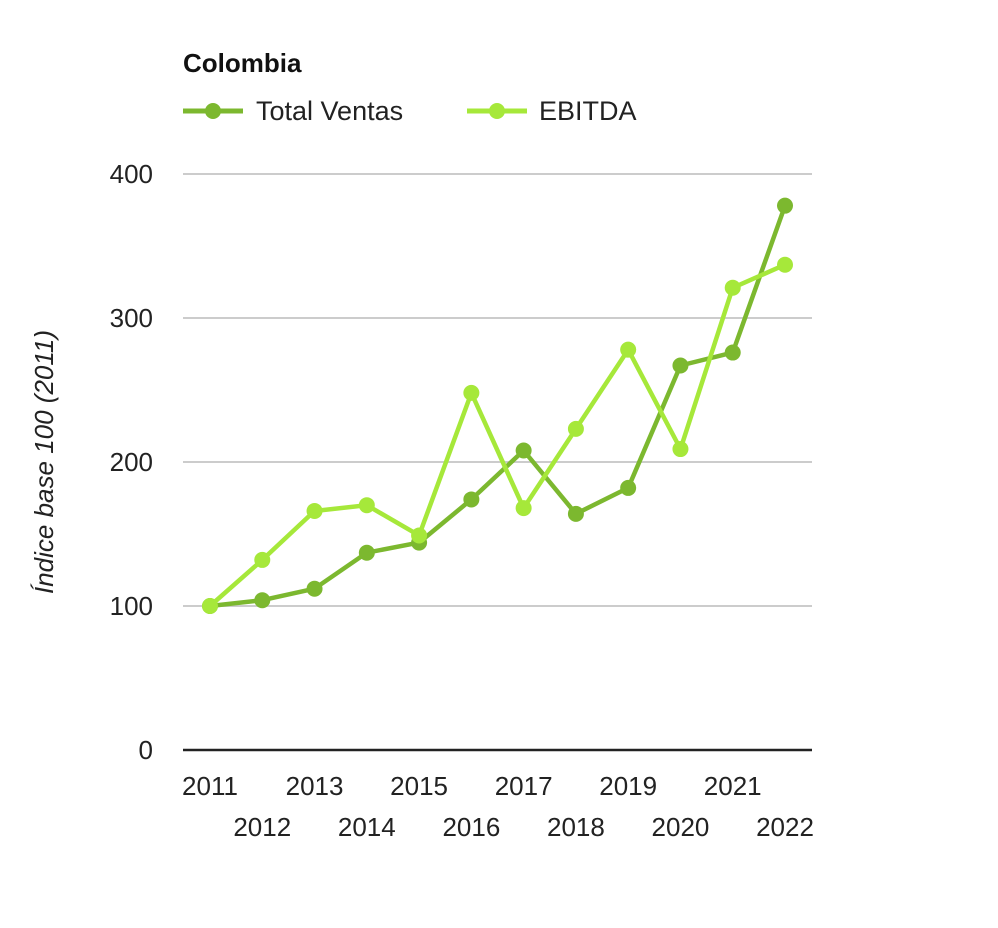 The height and width of the screenshot is (928, 998). What do you see at coordinates (628, 786) in the screenshot?
I see `x-tick-label: 2019` at bounding box center [628, 786].